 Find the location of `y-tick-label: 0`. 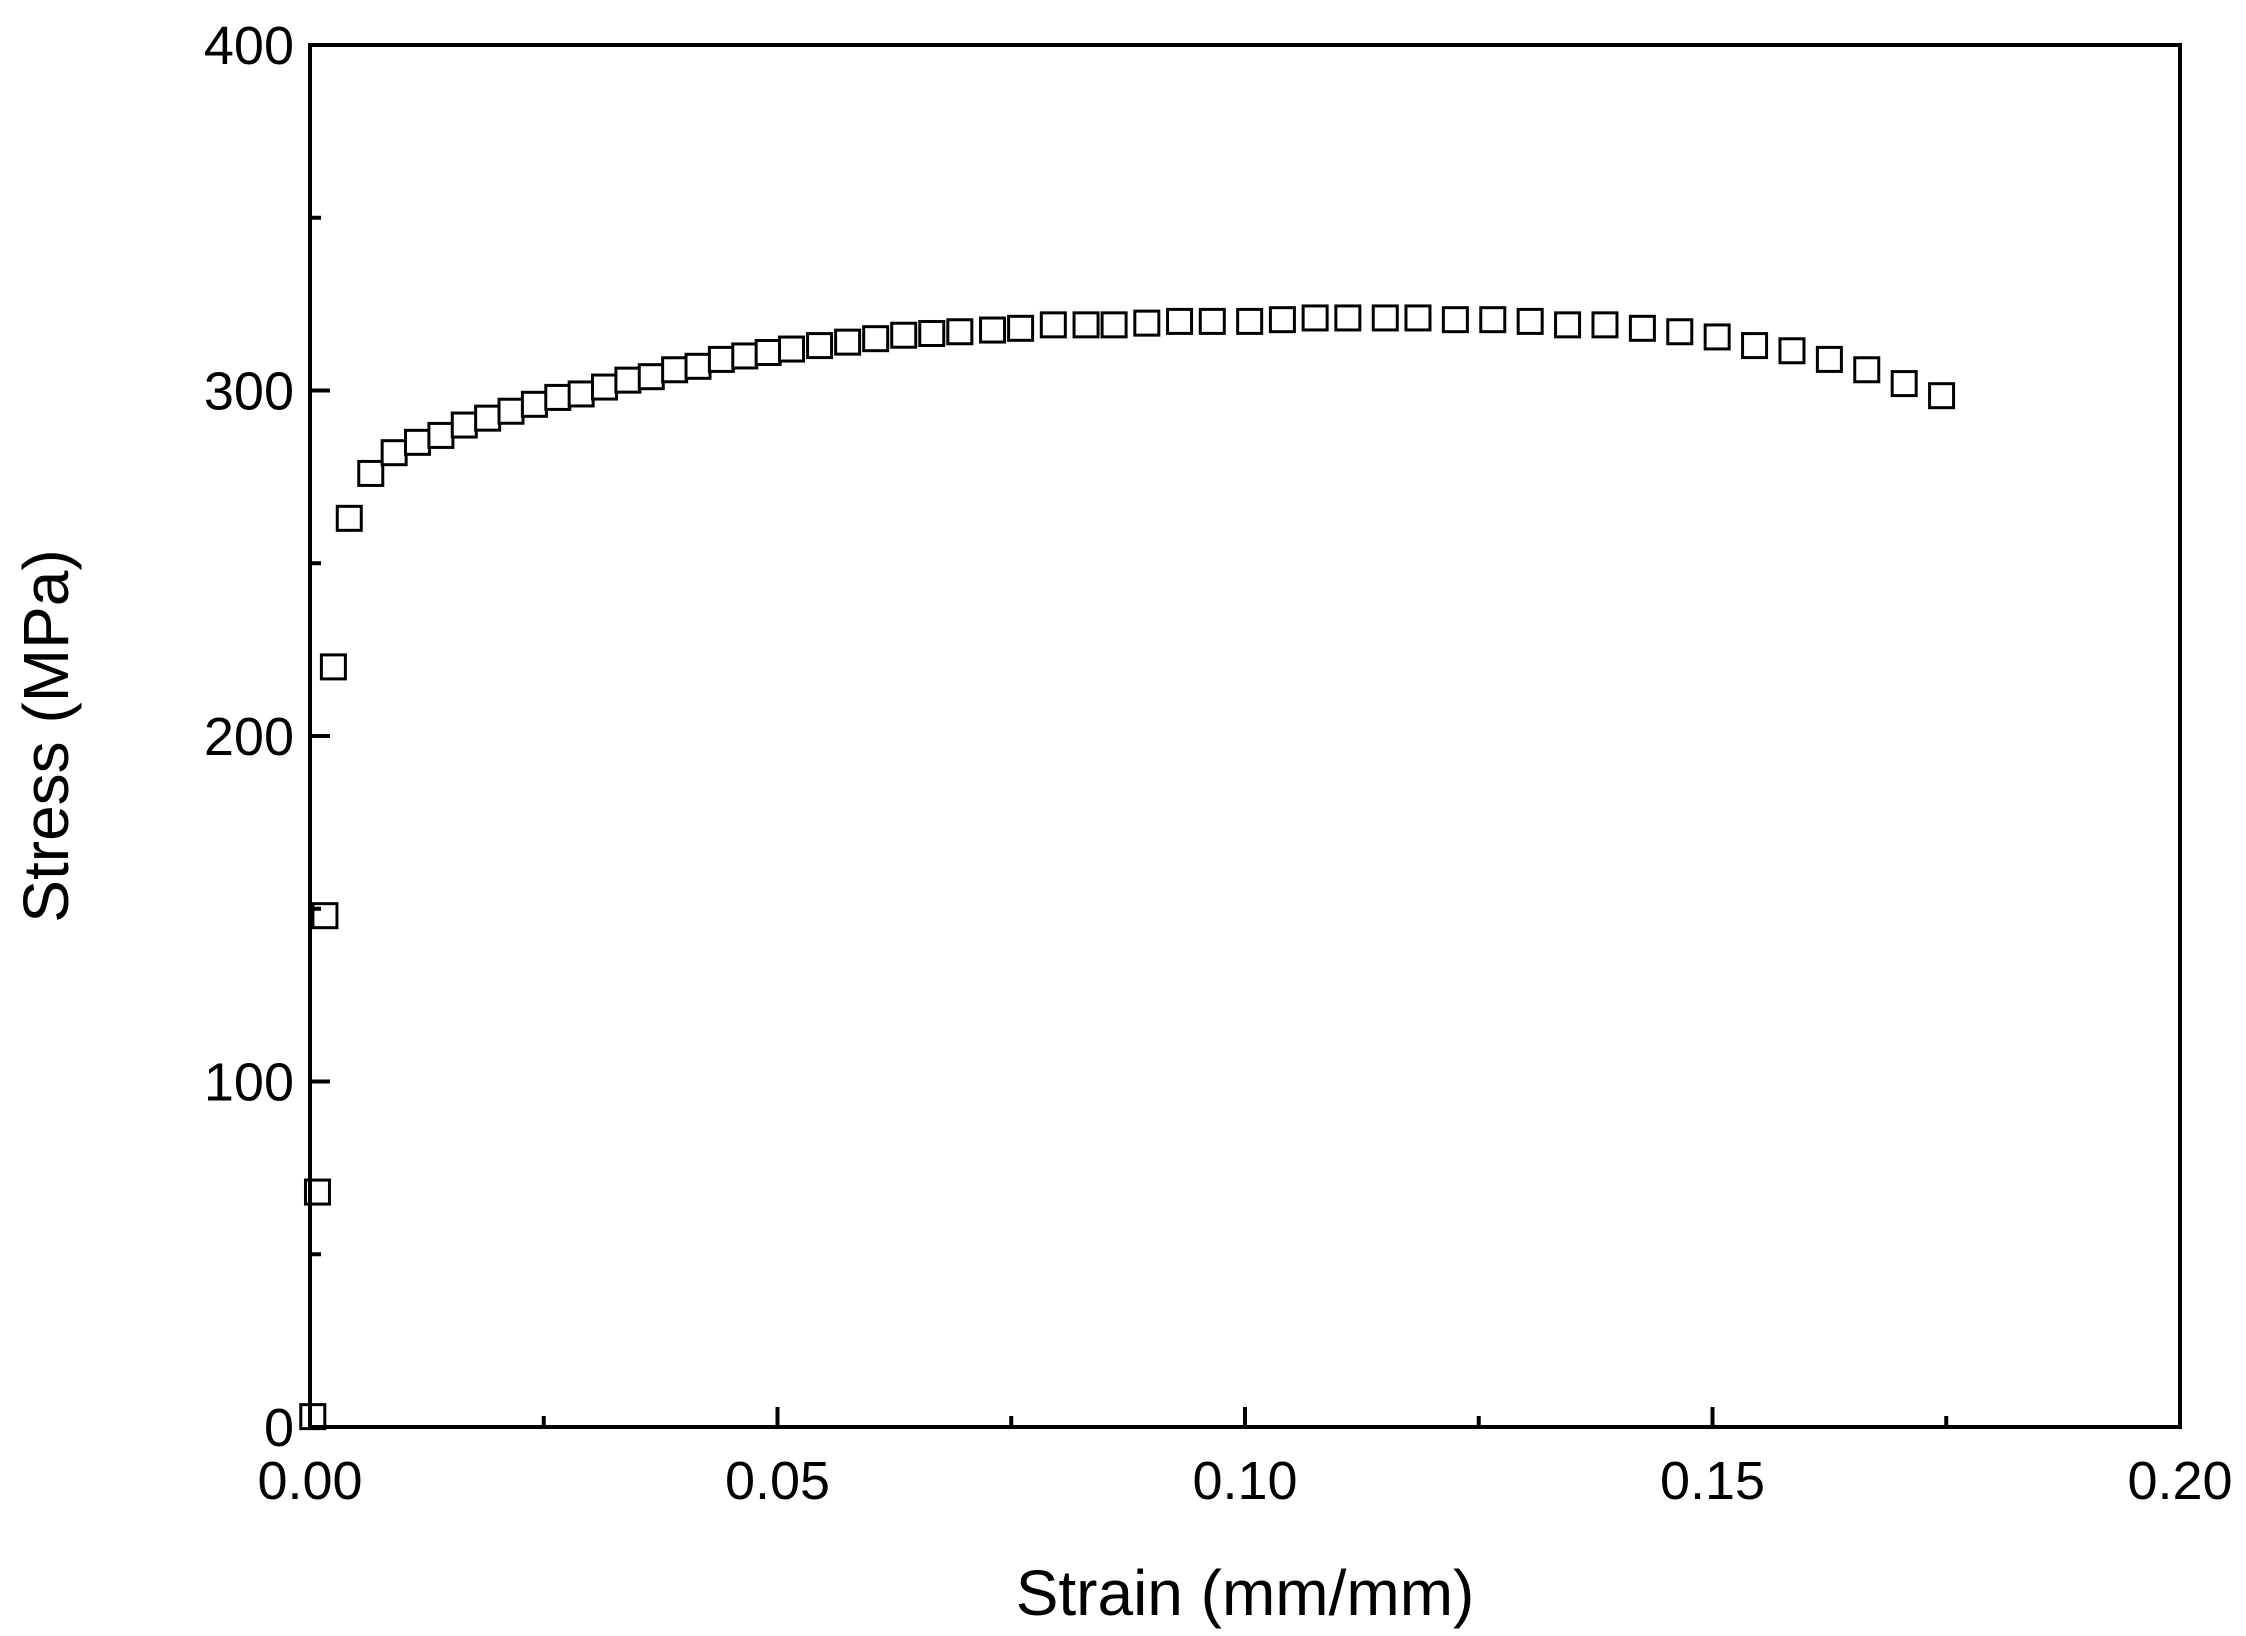

y-tick-label: 0 is located at coordinates (279, 1428).